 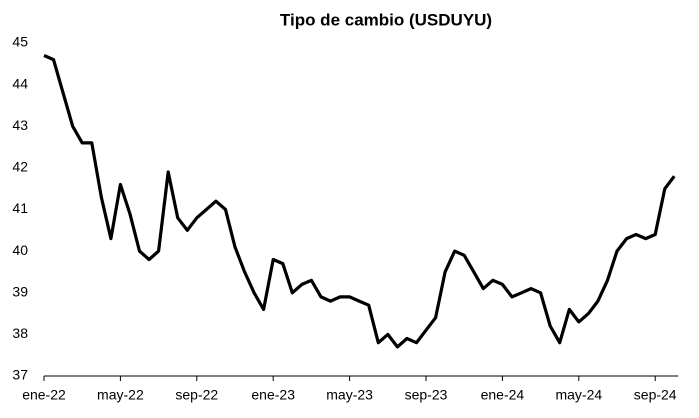 What do you see at coordinates (44, 395) in the screenshot?
I see `x-tick-label: ene-22` at bounding box center [44, 395].